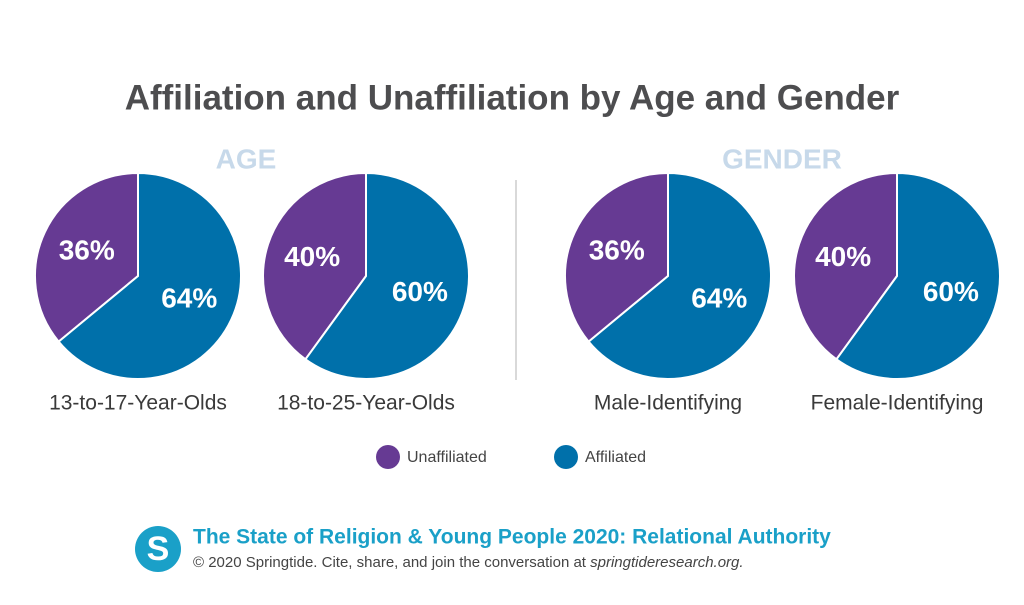 The height and width of the screenshot is (605, 1024). Describe the element at coordinates (366, 403) in the screenshot. I see `pie-label: 18-to-25-Year-Olds` at that location.